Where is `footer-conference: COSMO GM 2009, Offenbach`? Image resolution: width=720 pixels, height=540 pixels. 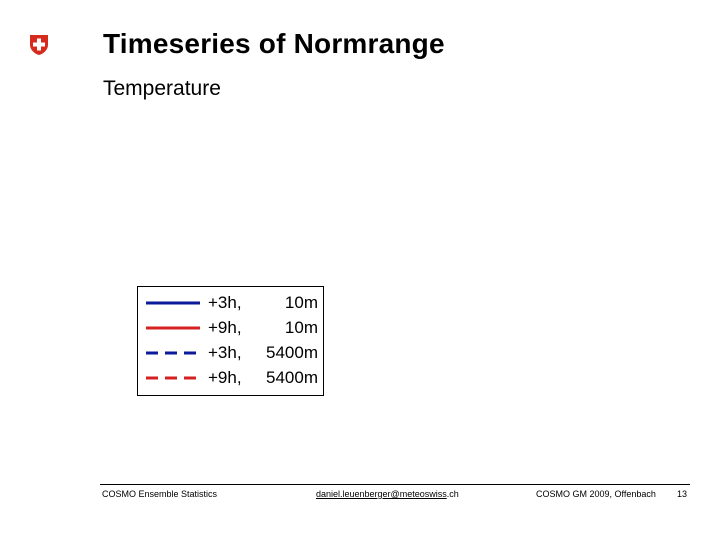 footer-conference: COSMO GM 2009, Offenbach is located at coordinates (596, 494).